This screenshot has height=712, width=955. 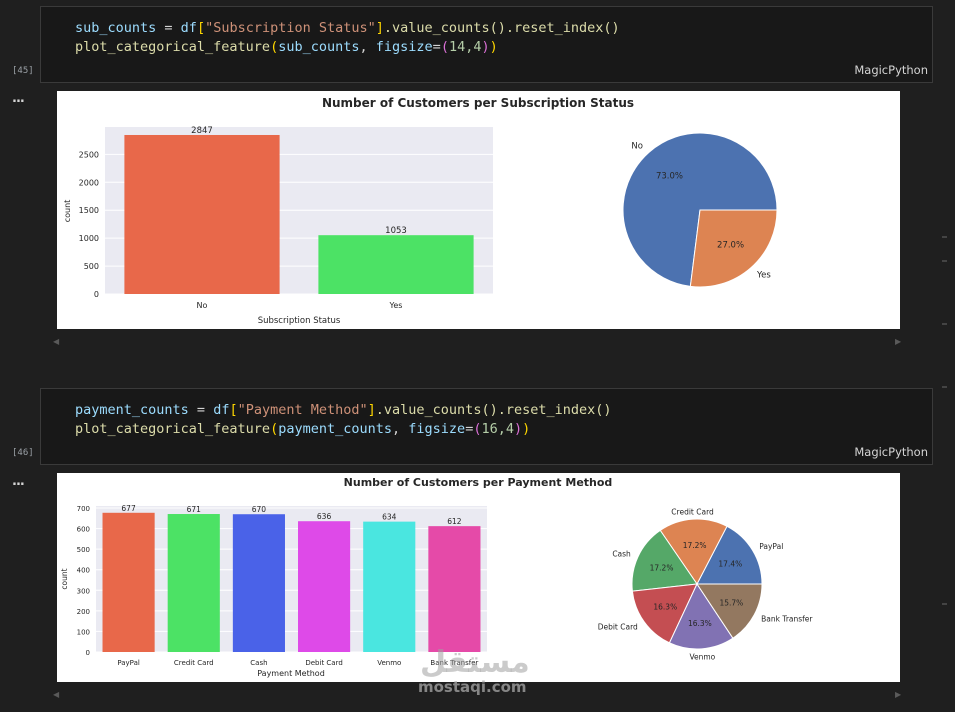 What do you see at coordinates (89, 210) in the screenshot?
I see `tick-label-y: 1500` at bounding box center [89, 210].